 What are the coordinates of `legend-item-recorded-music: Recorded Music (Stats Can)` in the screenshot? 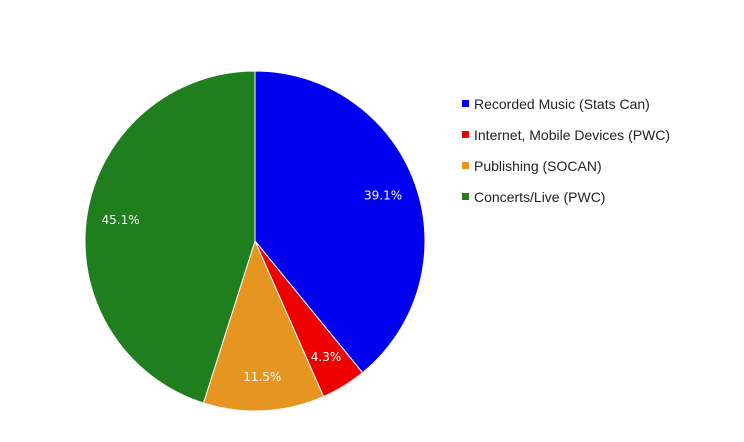 It's located at (566, 103).